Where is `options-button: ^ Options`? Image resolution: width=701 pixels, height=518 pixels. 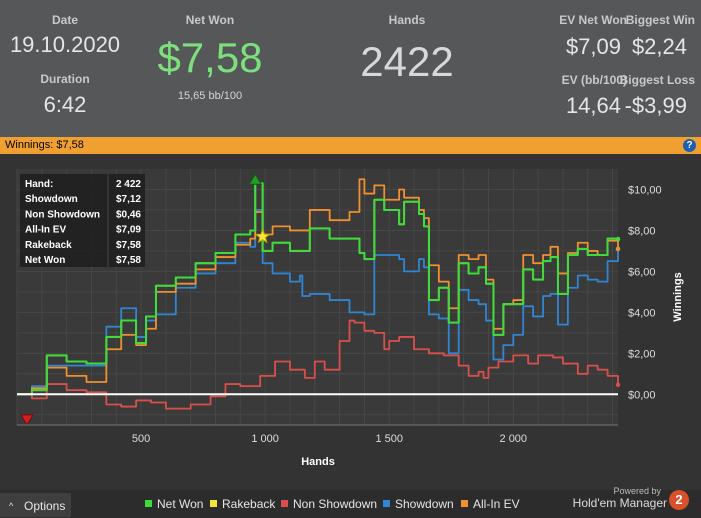 options-button: ^ Options is located at coordinates (35, 505).